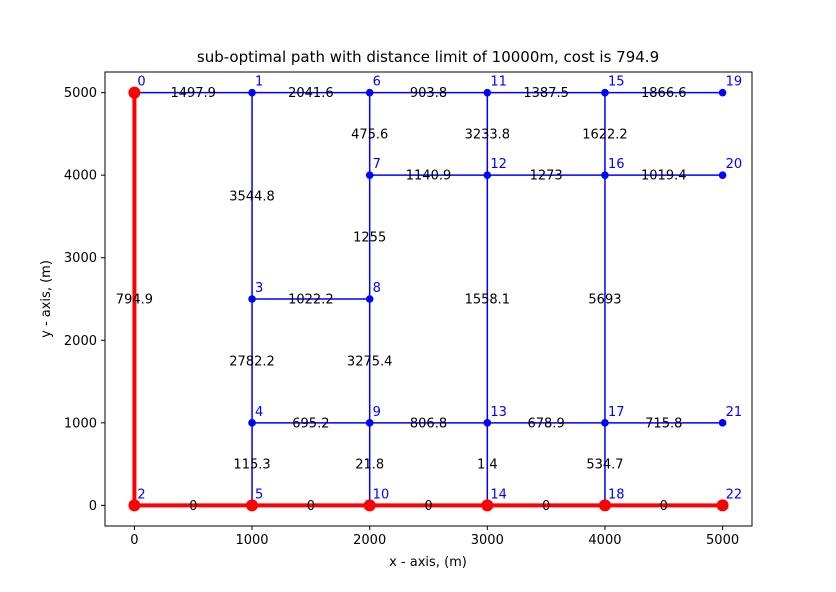  I want to click on edge-cost-label: 1.4, so click(487, 465).